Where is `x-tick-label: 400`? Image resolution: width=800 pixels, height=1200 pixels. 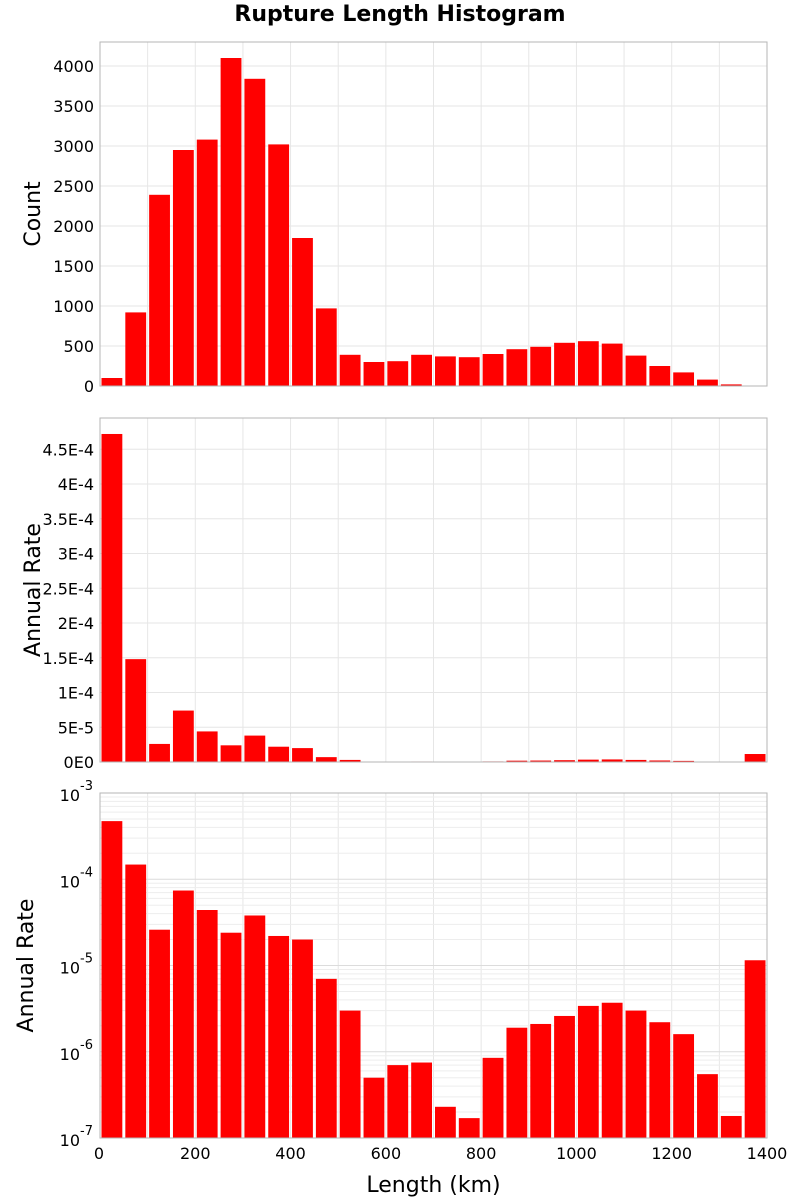 x-tick-label: 400 is located at coordinates (290, 1153).